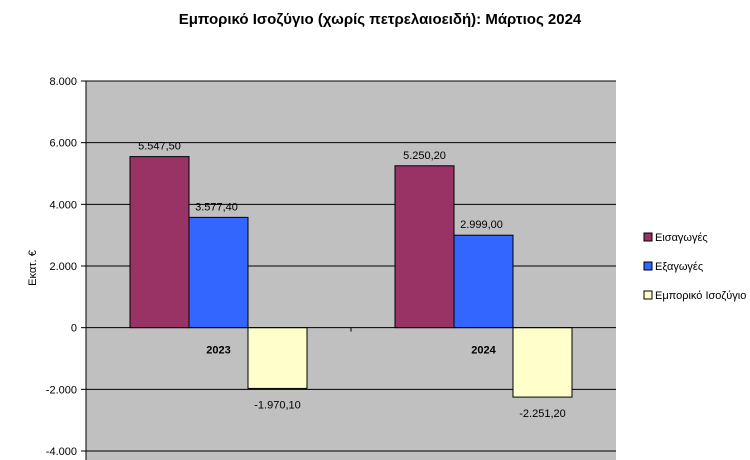 This screenshot has height=460, width=750. Describe the element at coordinates (277, 405) in the screenshot. I see `data-label: -1.970,10` at that location.